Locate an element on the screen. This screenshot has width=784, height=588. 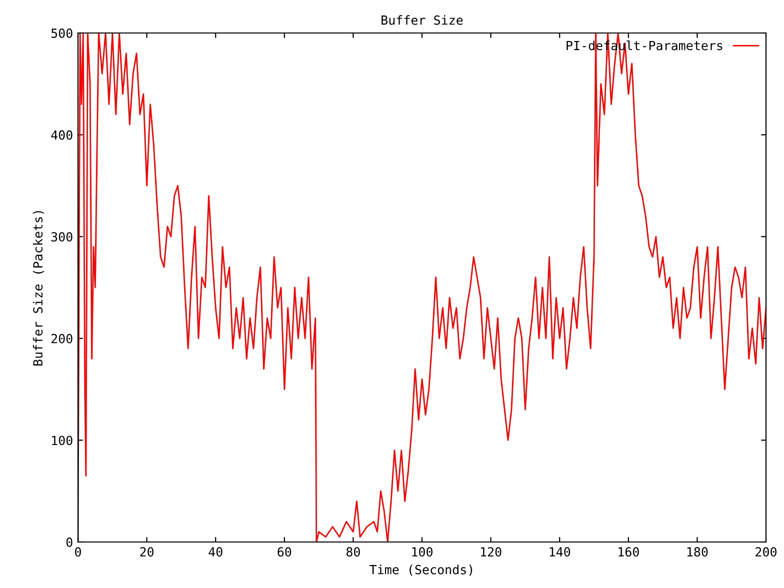
x-tick-label: 180 is located at coordinates (697, 552).